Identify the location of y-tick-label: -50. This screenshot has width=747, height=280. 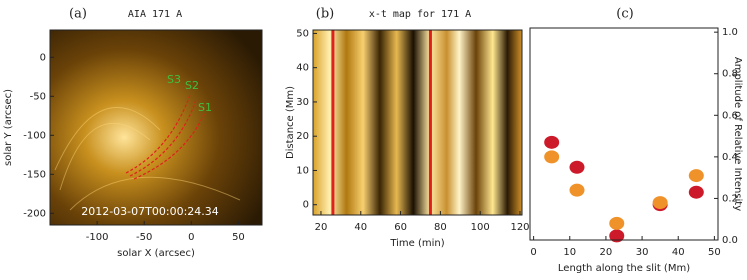
(38, 96).